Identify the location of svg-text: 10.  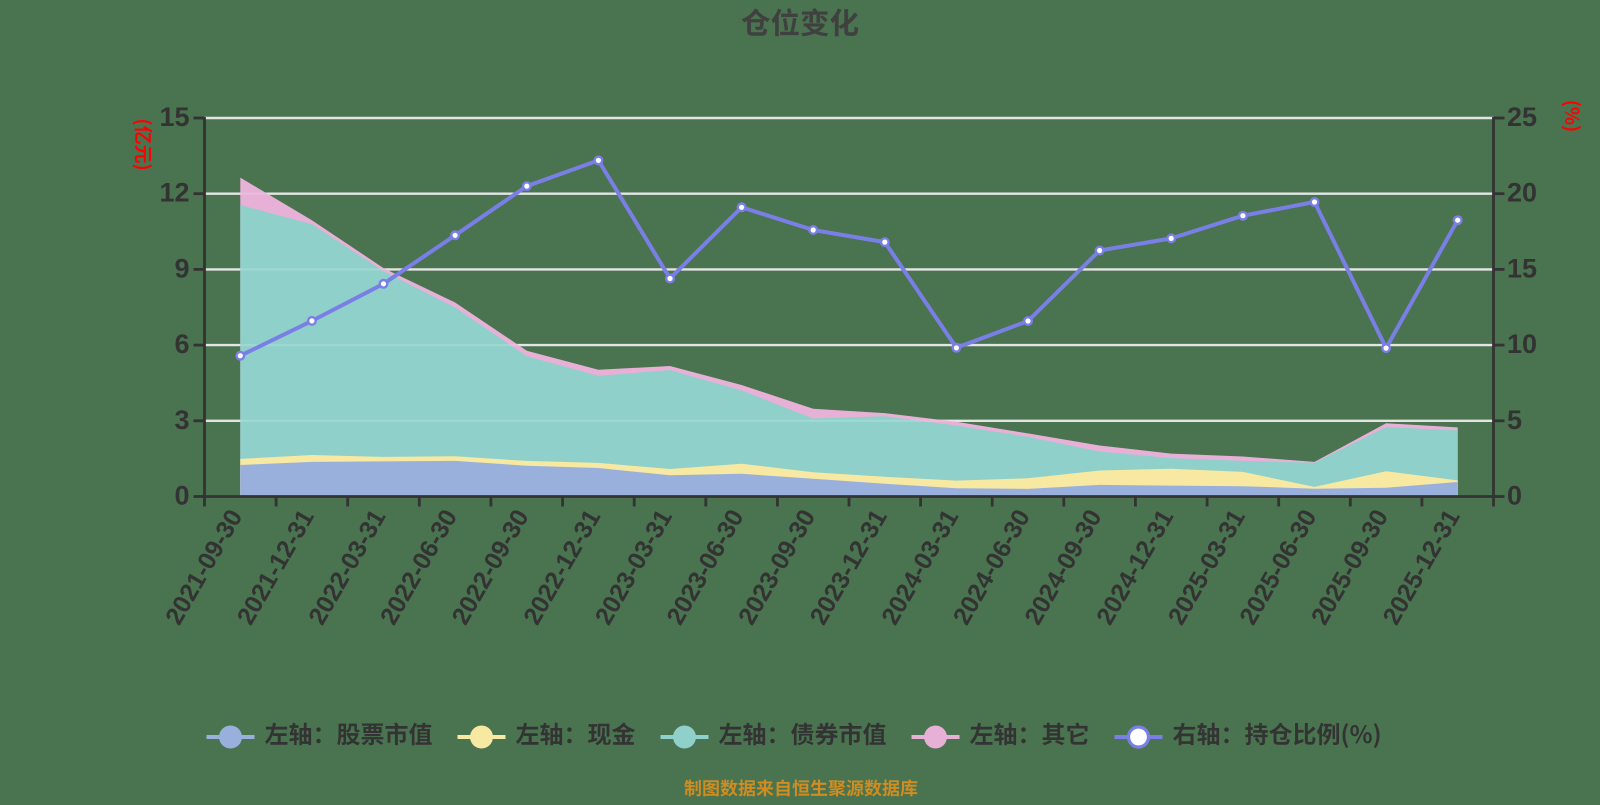
(1522, 344).